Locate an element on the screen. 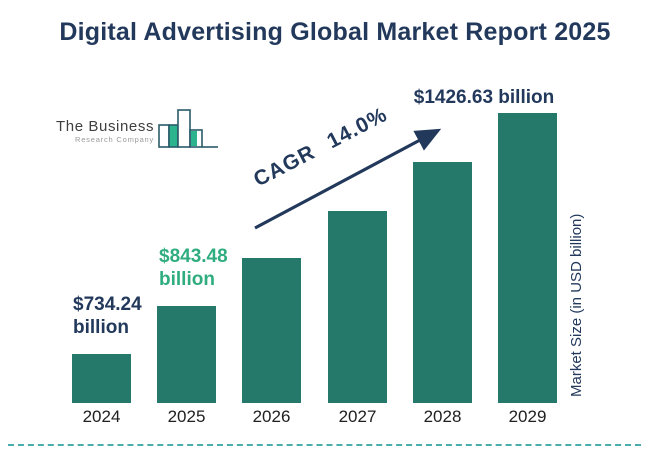 This screenshot has height=453, width=671. logo-name: The Business is located at coordinates (105, 126).